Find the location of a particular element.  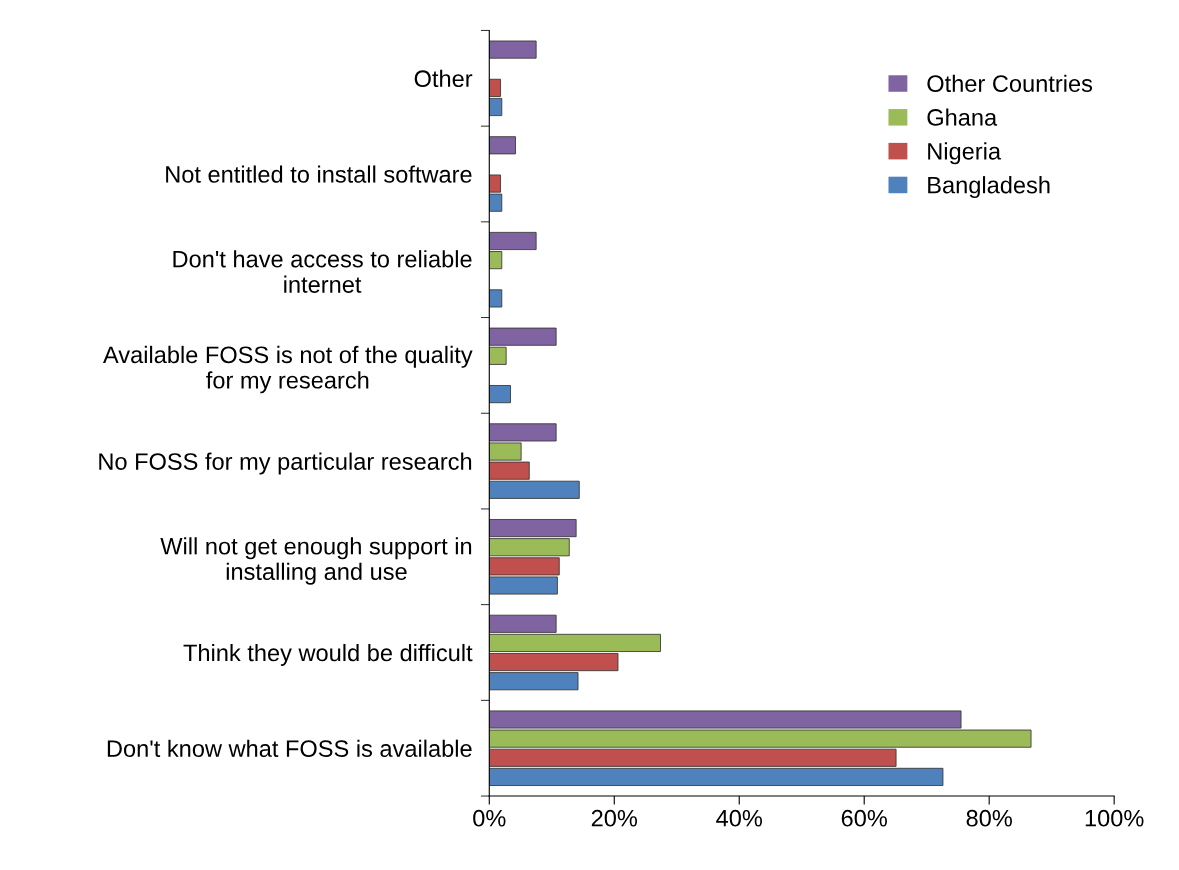

y-tick-label: No FOSS for my particular research is located at coordinates (285, 463).